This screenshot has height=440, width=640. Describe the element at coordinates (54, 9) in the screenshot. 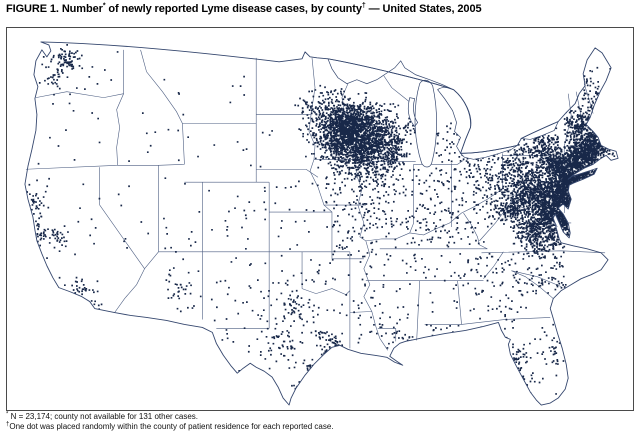

I see `figure-title-text: FIGURE 1. Number` at that location.